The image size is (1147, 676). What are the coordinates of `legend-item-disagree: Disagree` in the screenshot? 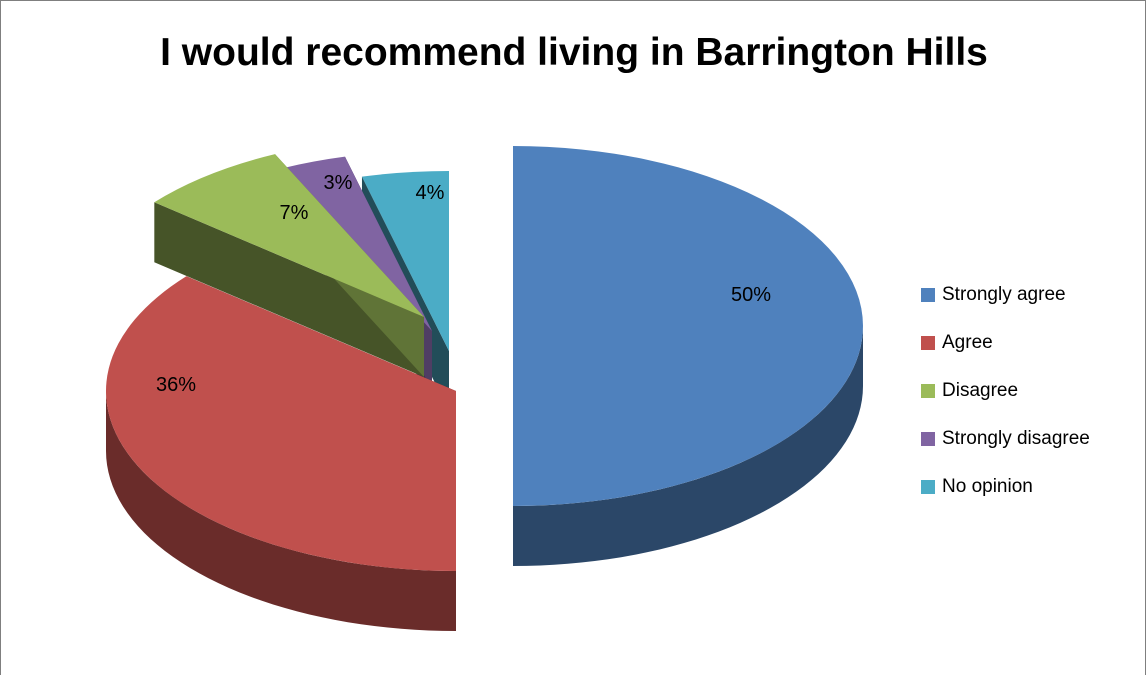 It's located at (1005, 391).